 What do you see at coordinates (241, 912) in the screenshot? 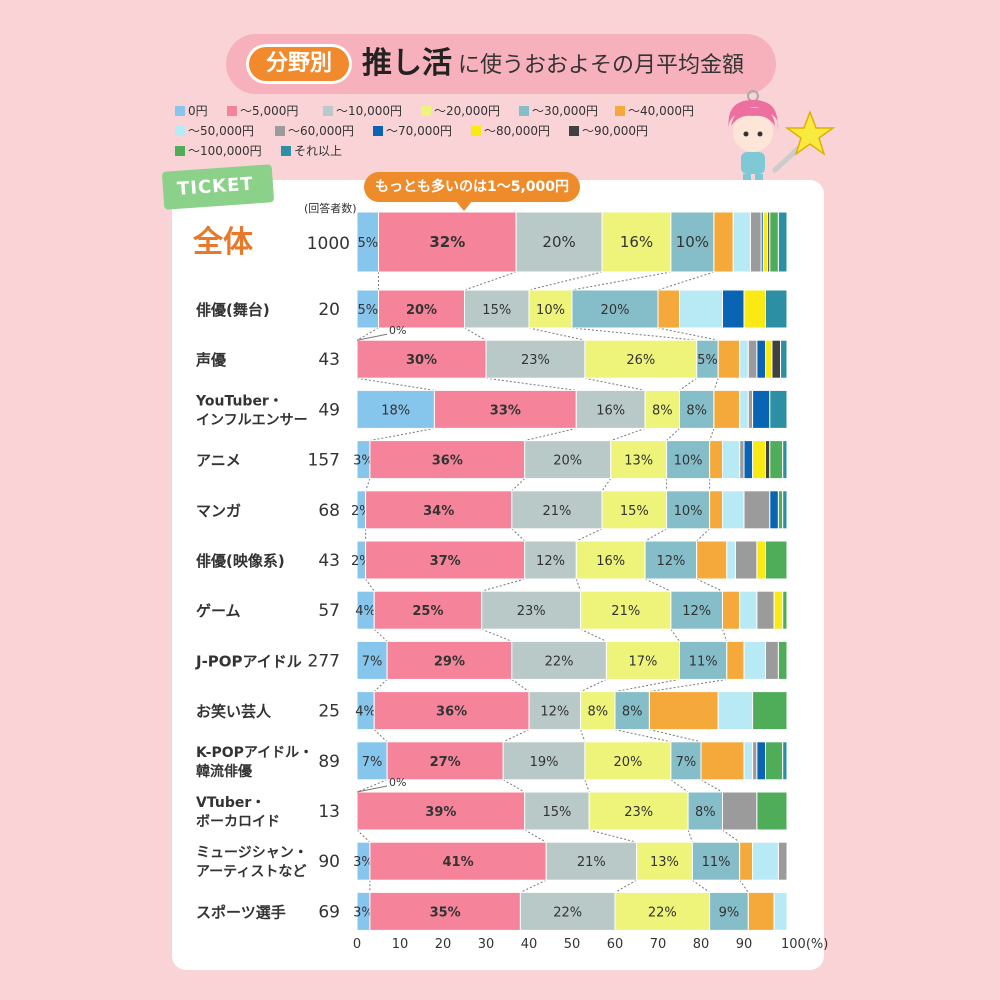
I see `category-label: スポーツ選手` at bounding box center [241, 912].